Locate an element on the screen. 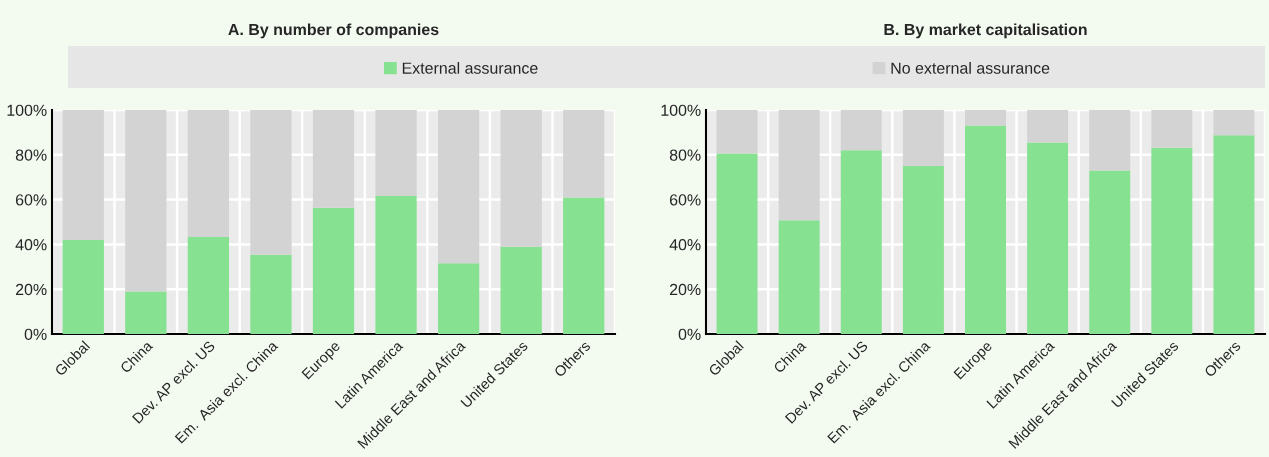 Image resolution: width=1269 pixels, height=457 pixels. chart-title: A. By number of companies is located at coordinates (333, 31).